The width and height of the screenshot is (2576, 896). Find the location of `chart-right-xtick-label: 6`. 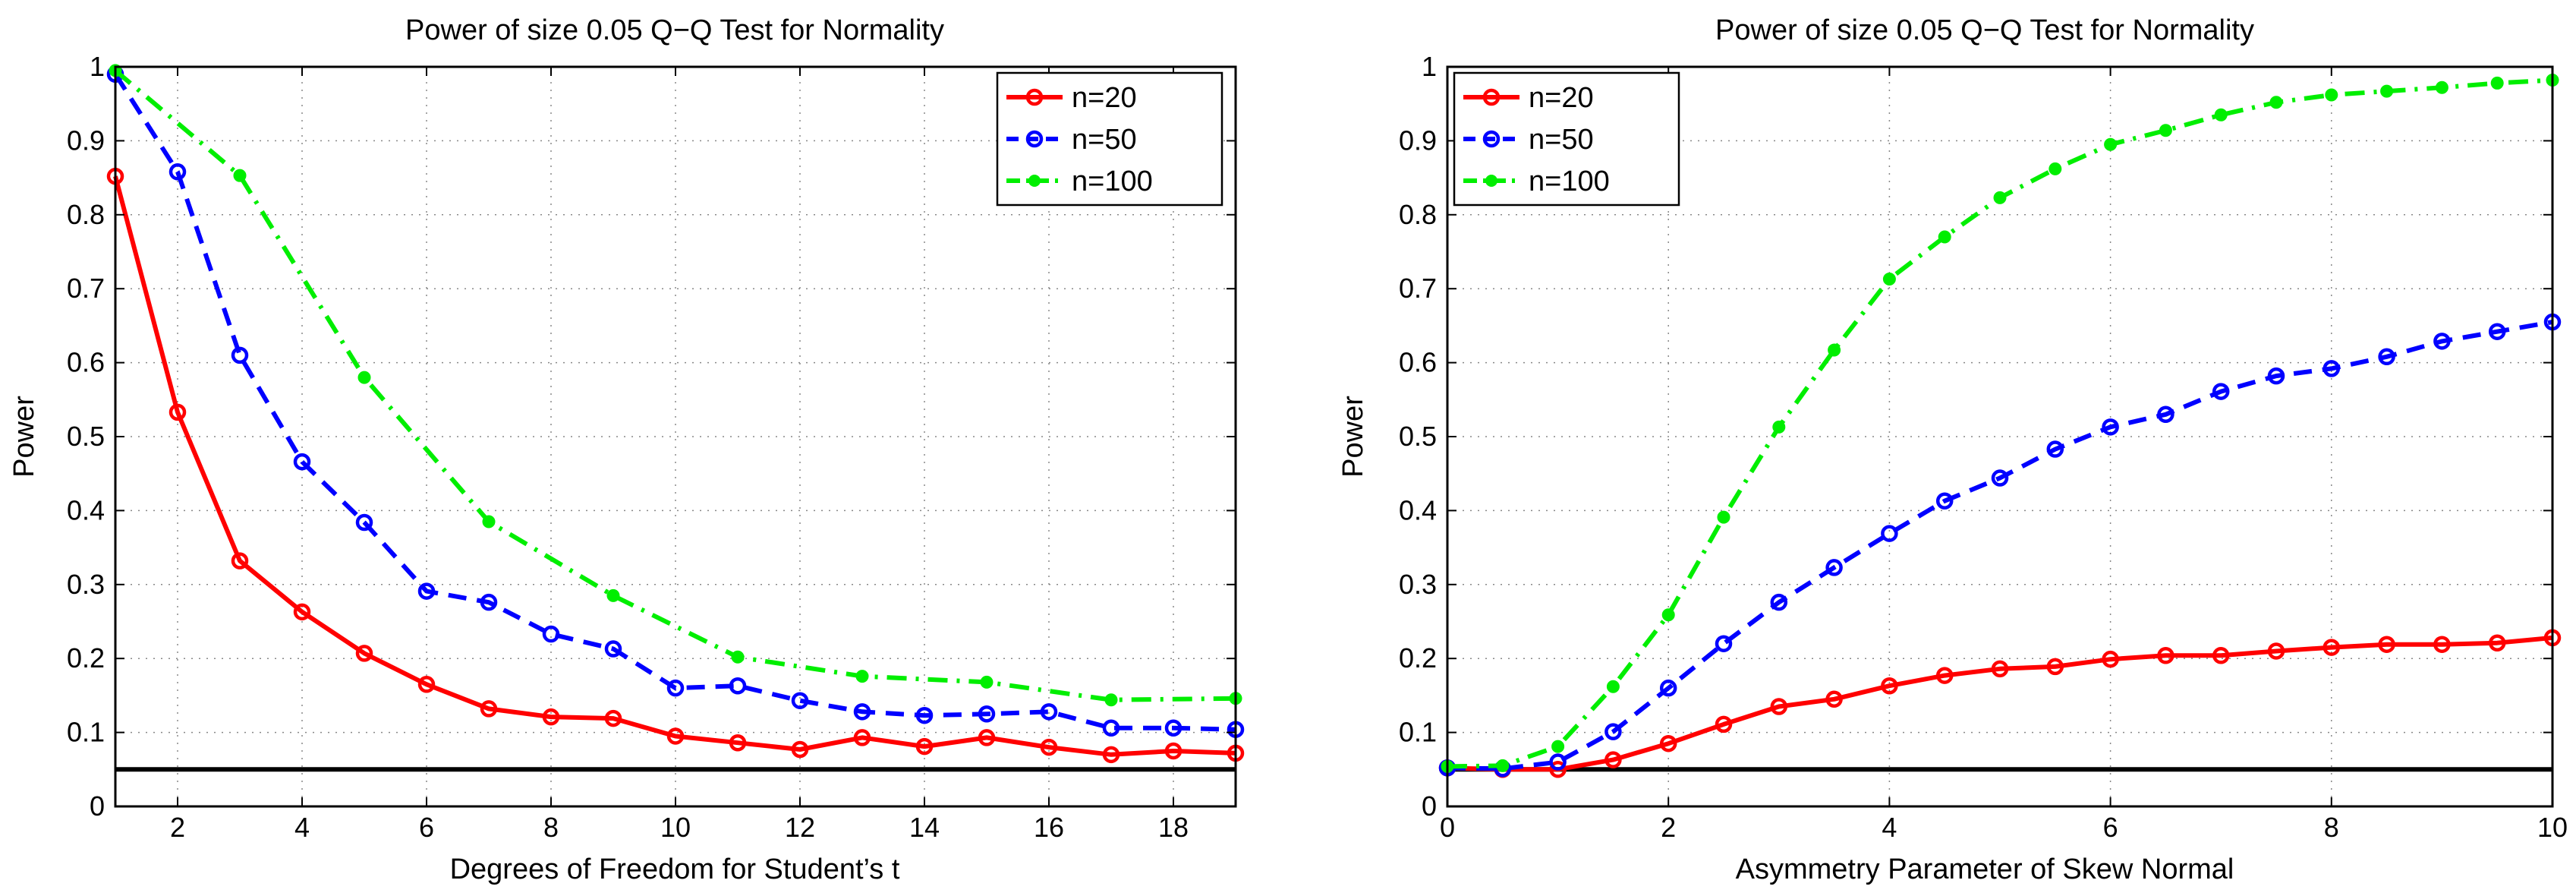

chart-right-xtick-label: 6 is located at coordinates (2110, 828).